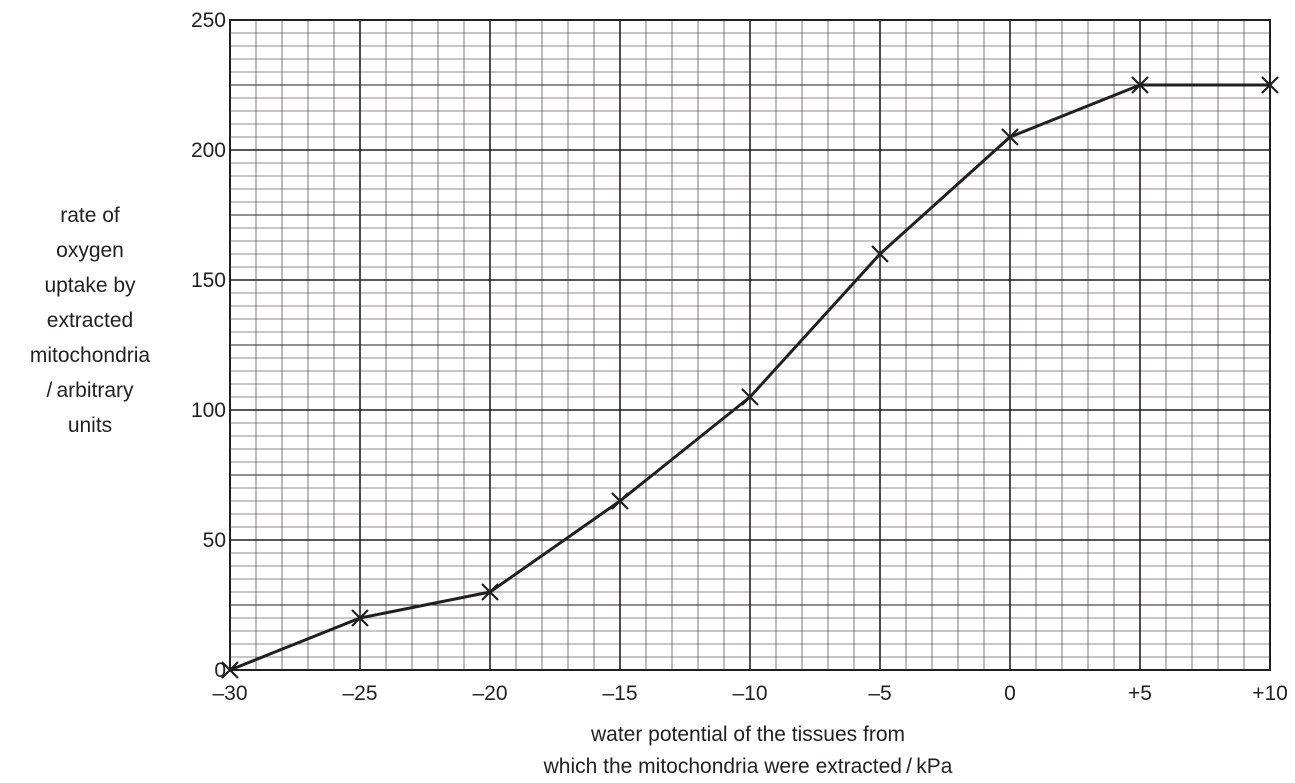 This screenshot has width=1295, height=783. I want to click on x-tick-label: –5, so click(879, 693).